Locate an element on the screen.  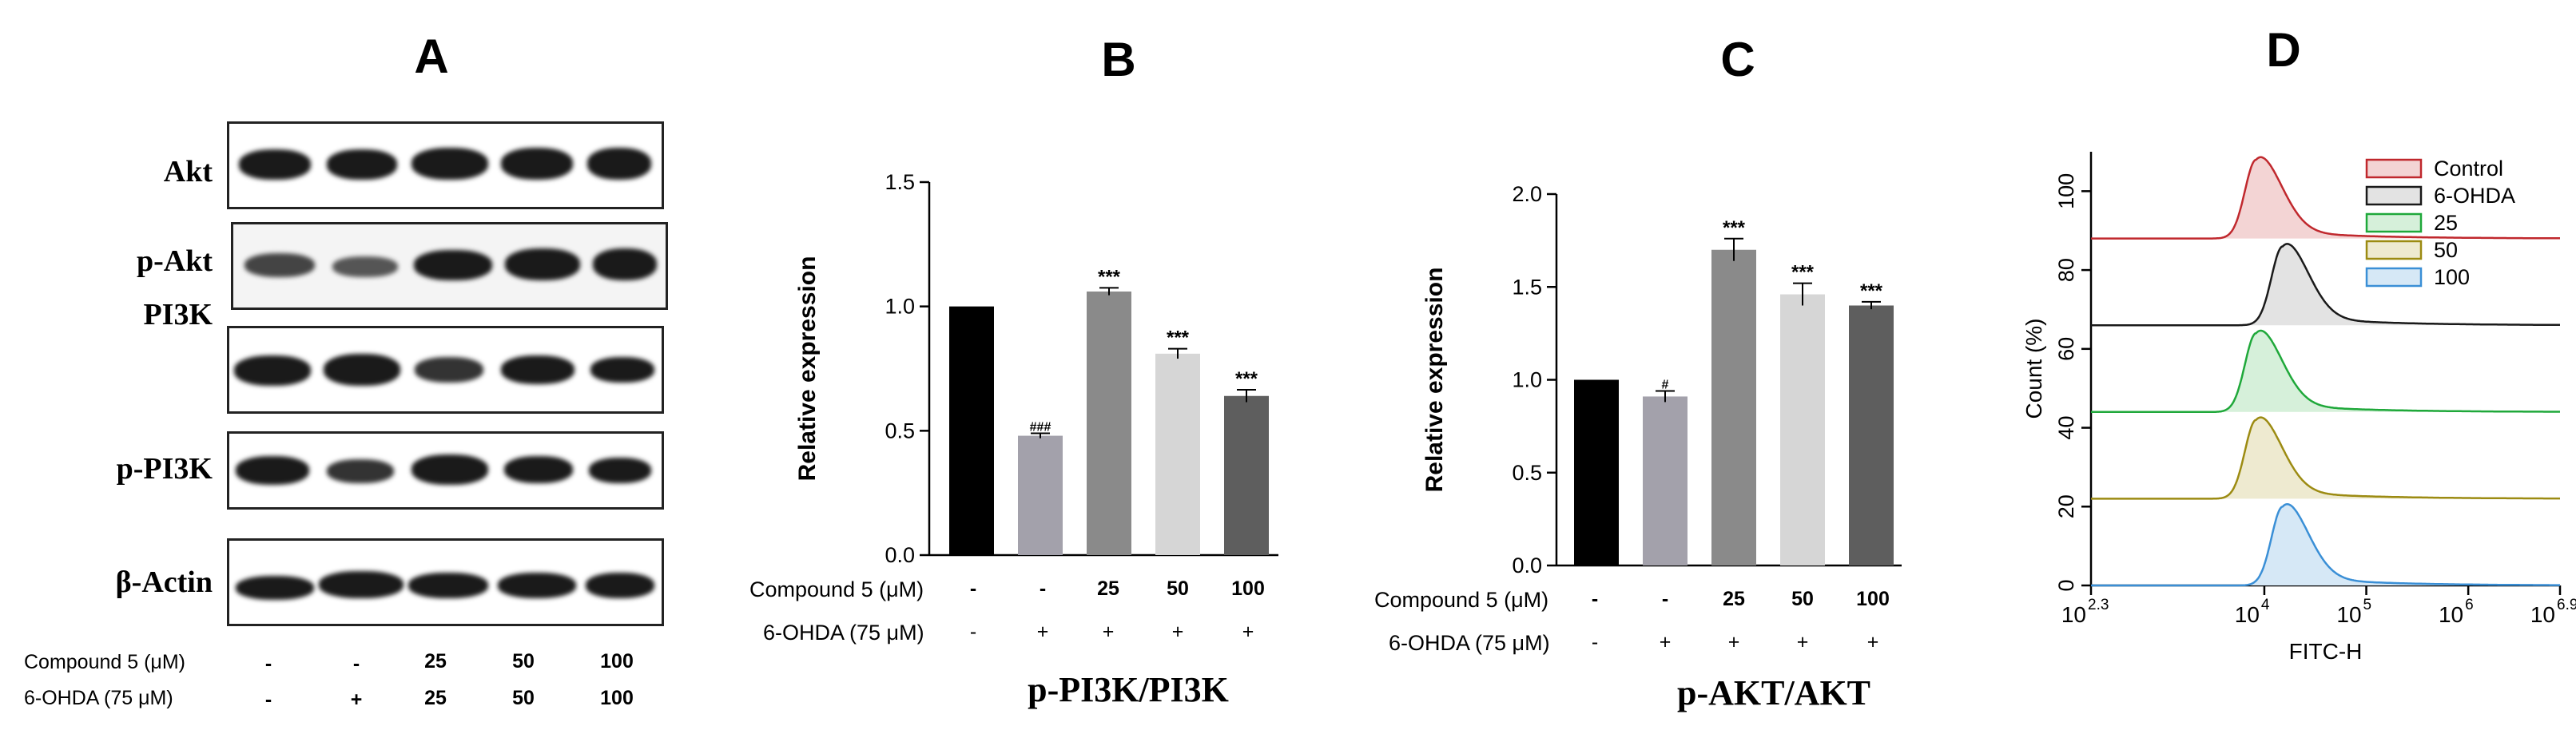
x-tick-exponent: 6 is located at coordinates (2469, 605).